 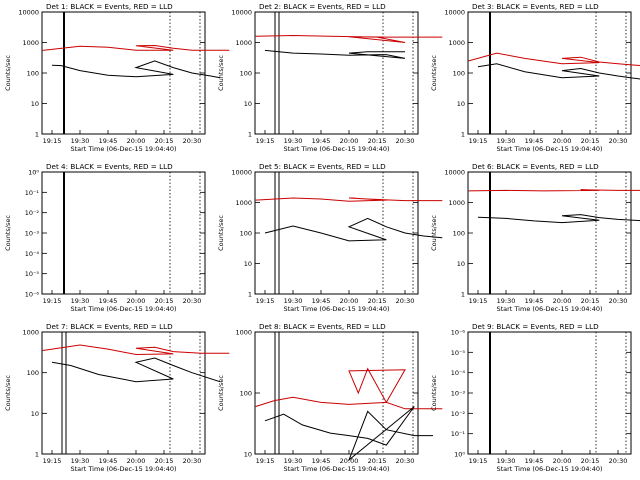 What do you see at coordinates (322, 166) in the screenshot?
I see `panel-title: Det 5: BLACK = Events, RED = LLD` at bounding box center [322, 166].